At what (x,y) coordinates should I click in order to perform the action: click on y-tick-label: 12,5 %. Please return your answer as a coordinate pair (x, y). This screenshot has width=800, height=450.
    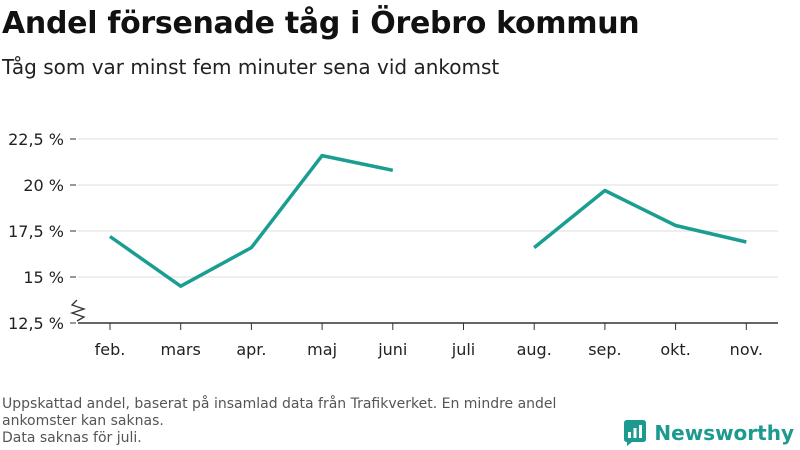
    Looking at the image, I should click on (36, 323).